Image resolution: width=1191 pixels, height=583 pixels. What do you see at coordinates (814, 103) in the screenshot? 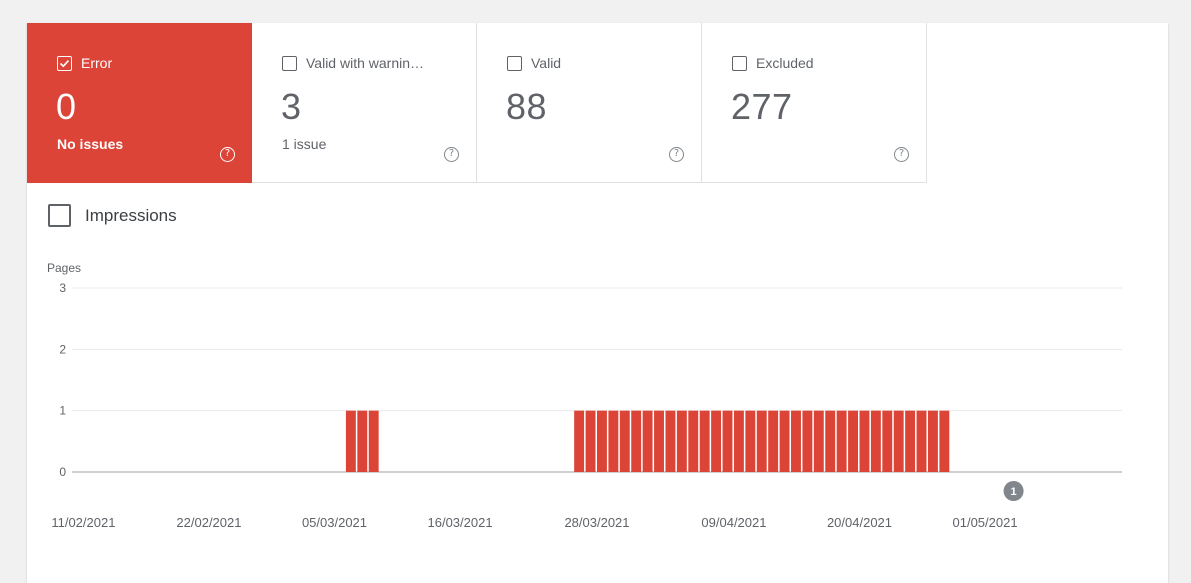
I see `tile-excluded: Excluded 277 ?` at bounding box center [814, 103].